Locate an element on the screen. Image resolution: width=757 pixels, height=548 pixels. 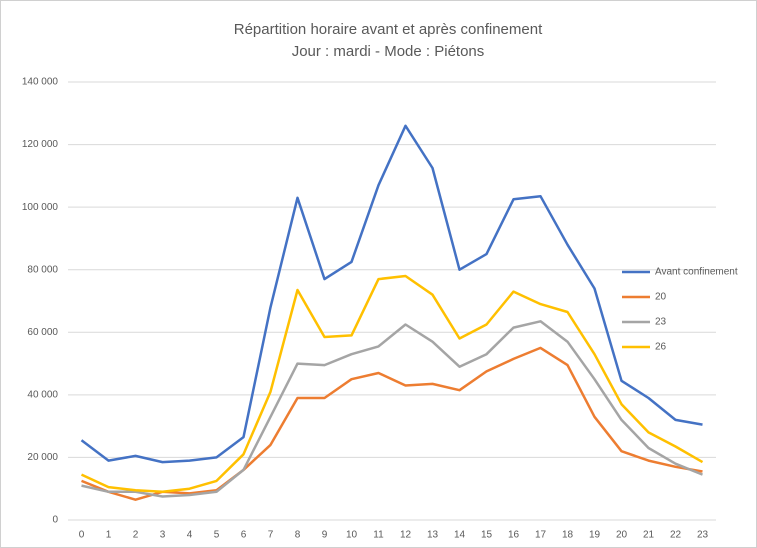
x-tick-label: 6 is located at coordinates (244, 535).